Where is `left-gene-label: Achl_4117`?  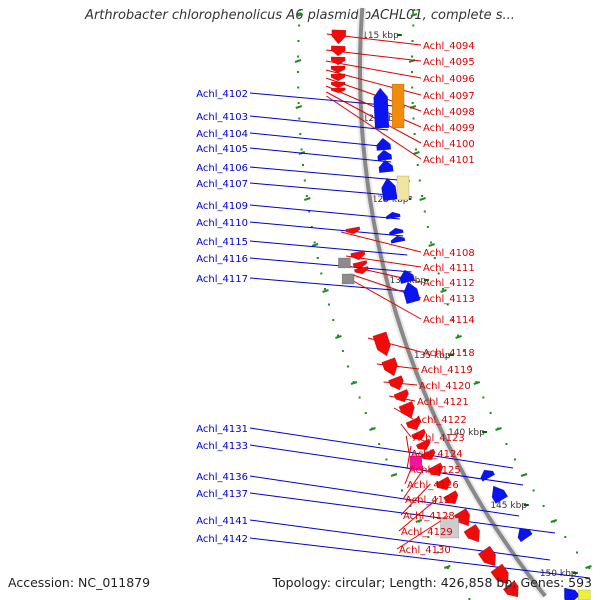
left-gene-label: Achl_4117 is located at coordinates (222, 279).